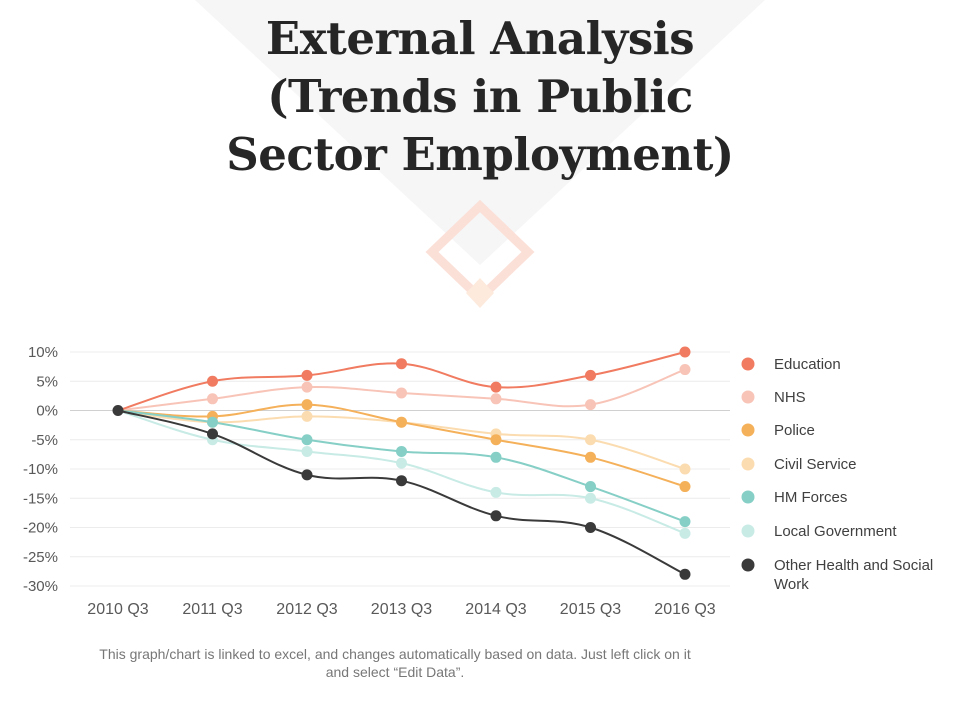  What do you see at coordinates (835, 531) in the screenshot?
I see `legend-label-local-government: Local Government` at bounding box center [835, 531].